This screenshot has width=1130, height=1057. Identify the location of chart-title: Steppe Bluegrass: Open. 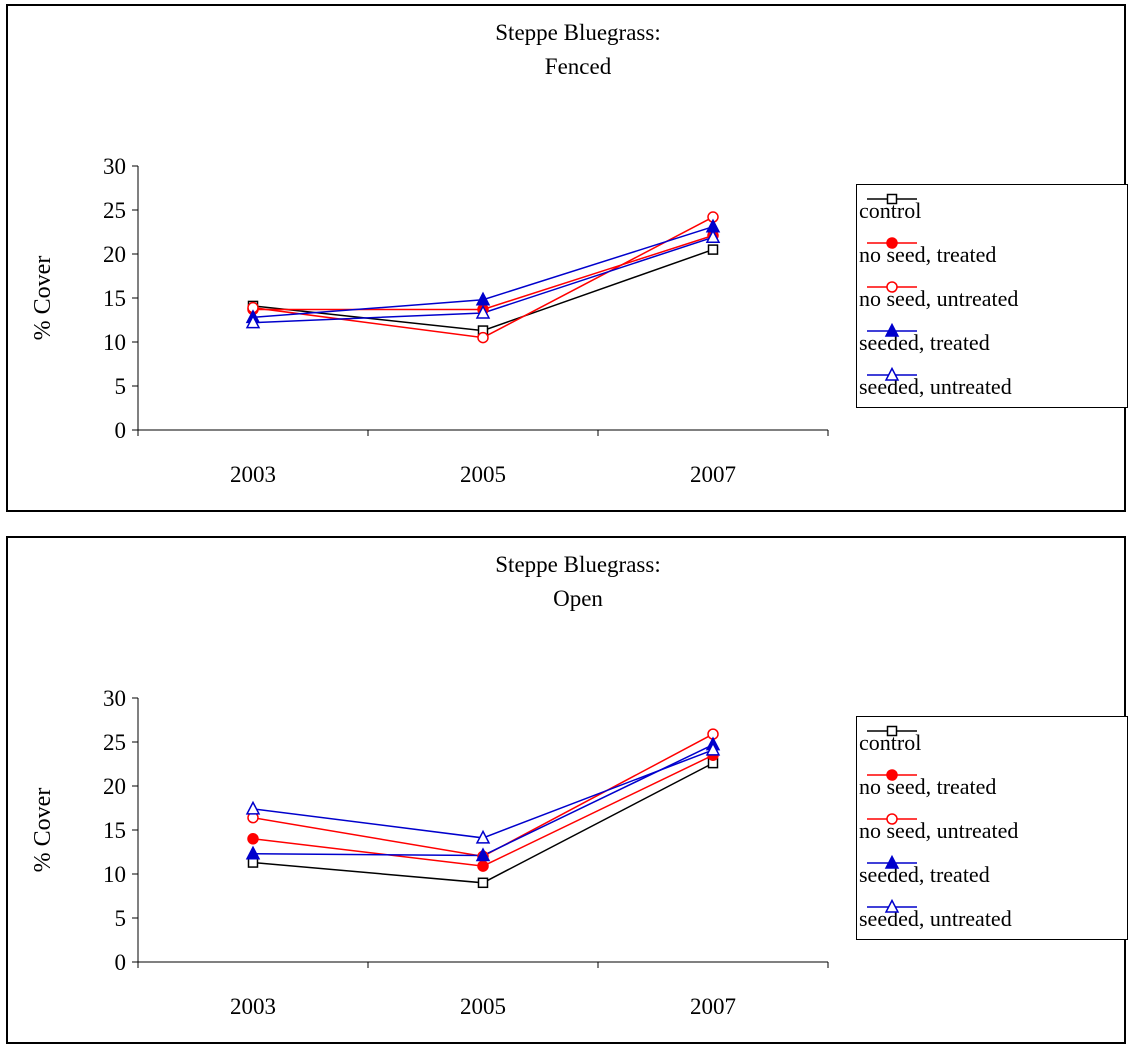
(578, 582).